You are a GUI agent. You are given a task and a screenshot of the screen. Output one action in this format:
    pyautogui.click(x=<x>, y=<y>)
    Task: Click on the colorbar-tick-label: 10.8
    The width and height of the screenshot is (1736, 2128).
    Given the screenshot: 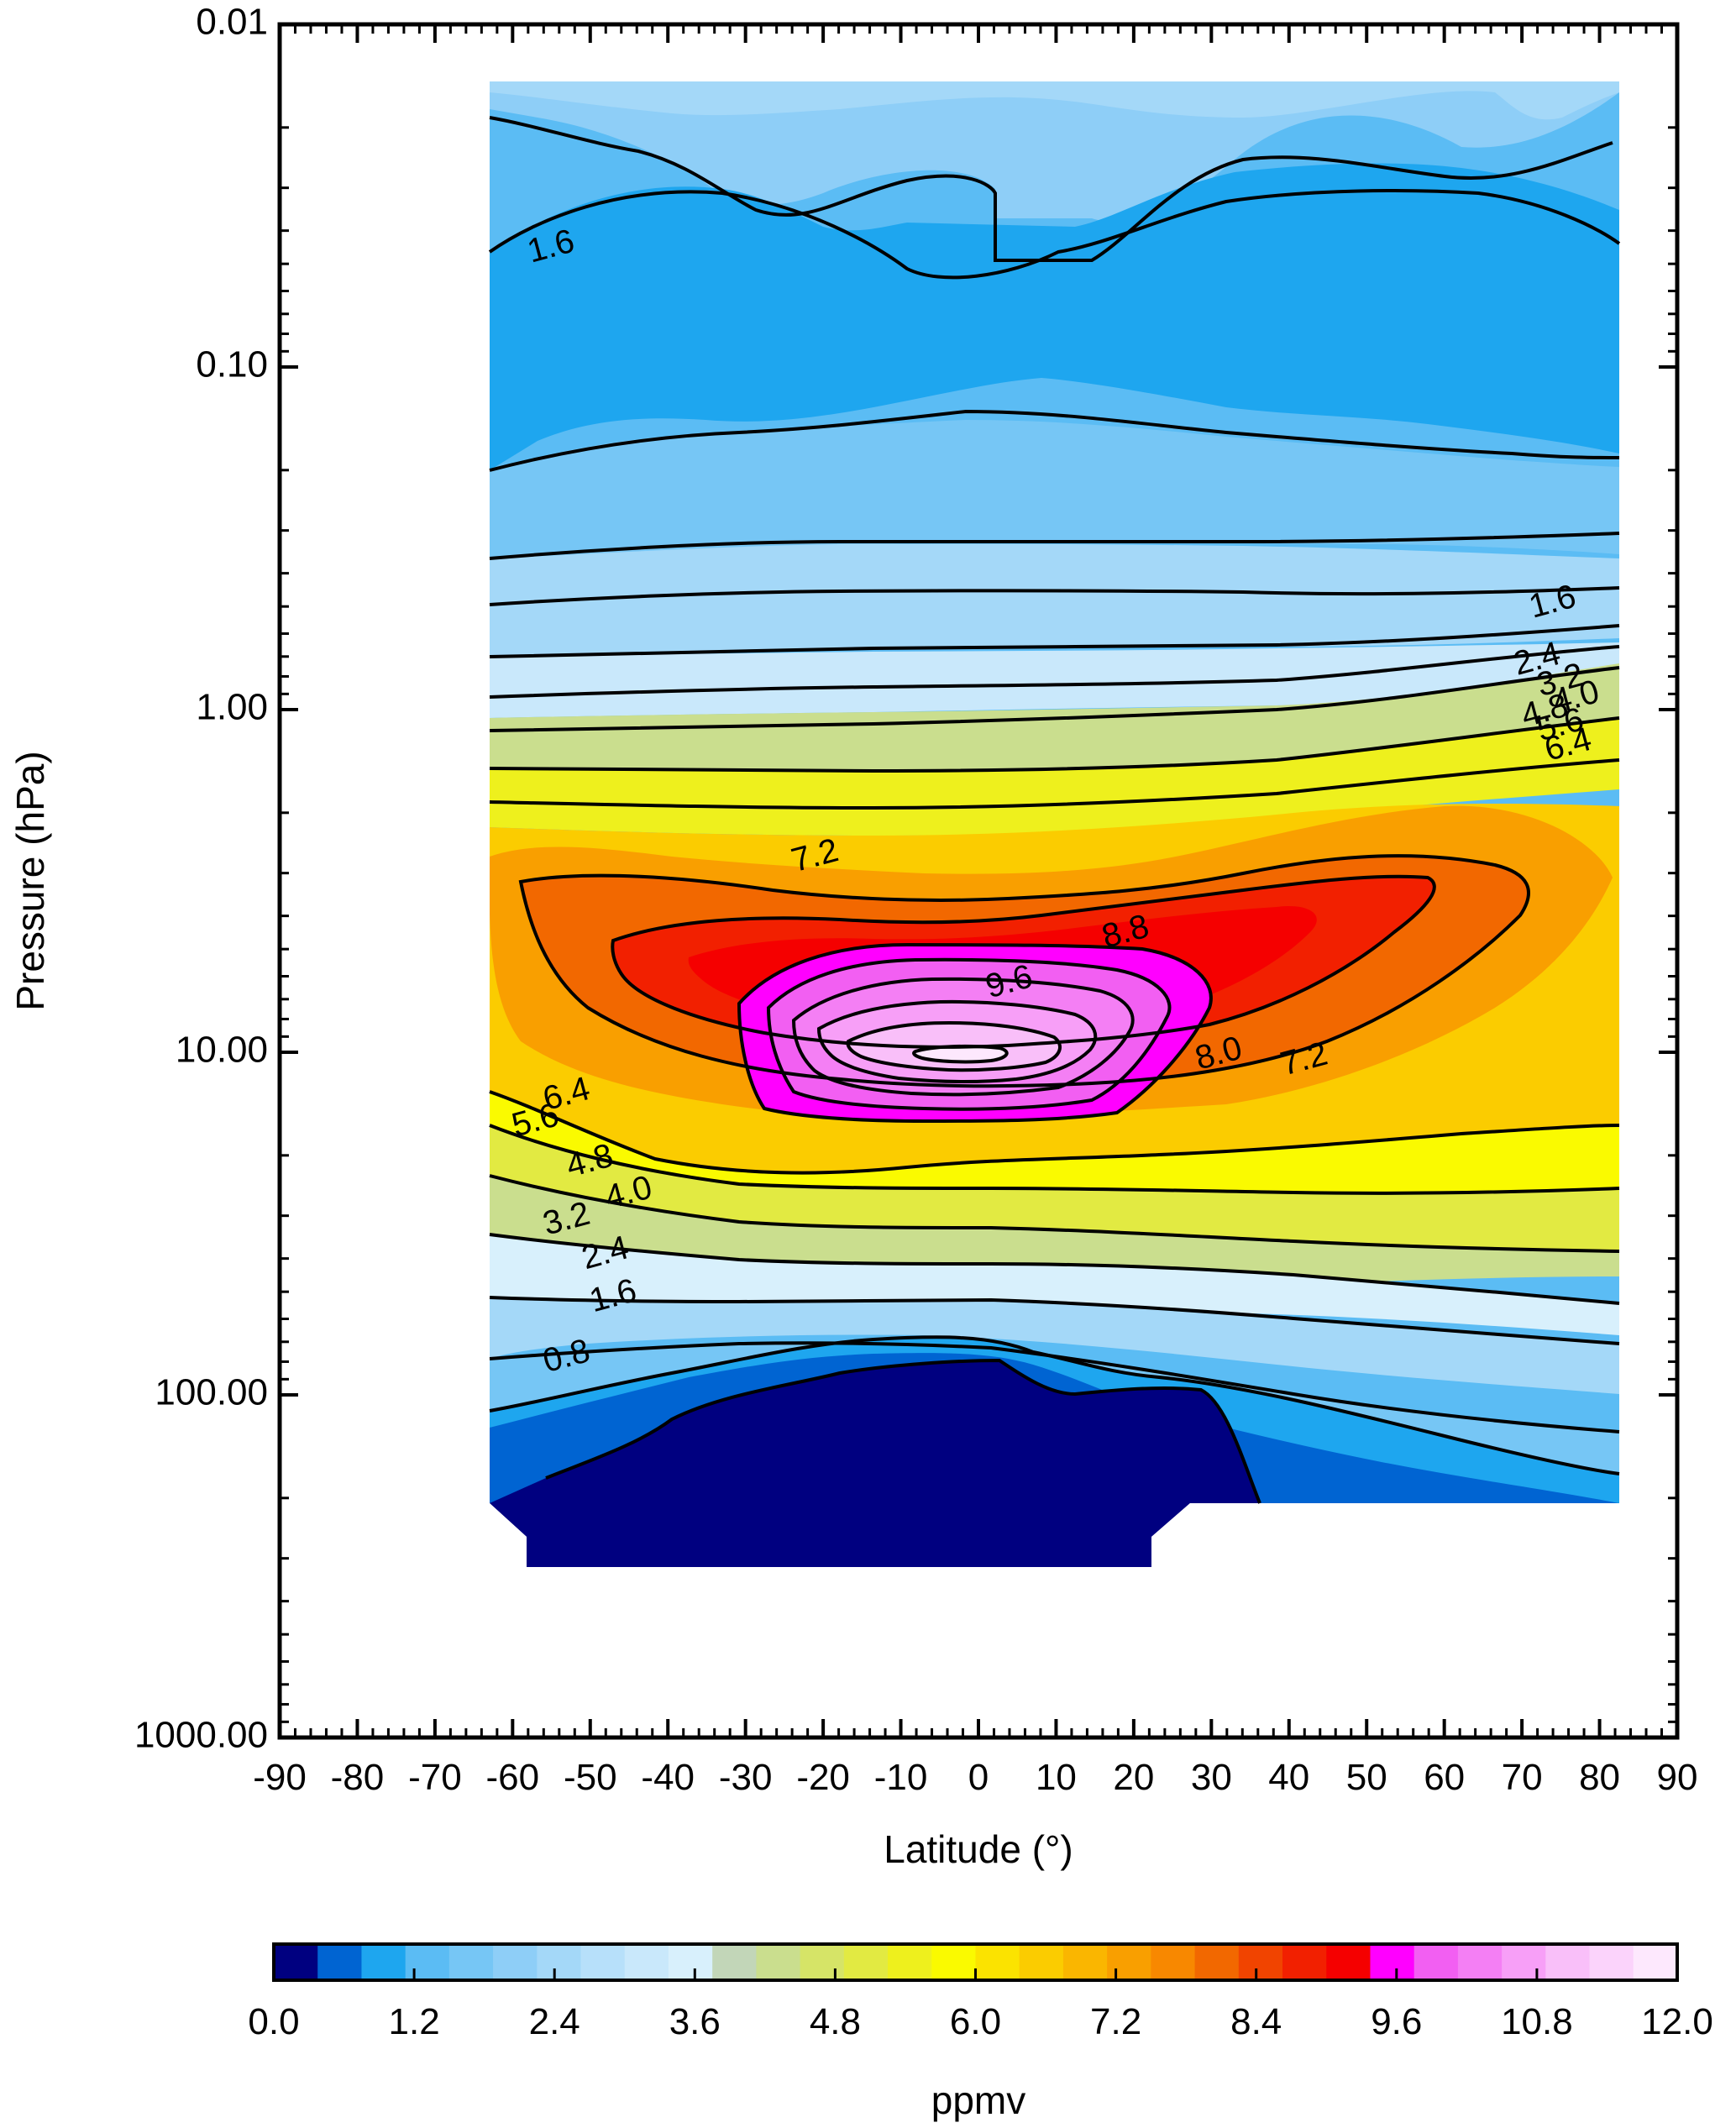 What is the action you would take?
    pyautogui.click(x=1537, y=2021)
    